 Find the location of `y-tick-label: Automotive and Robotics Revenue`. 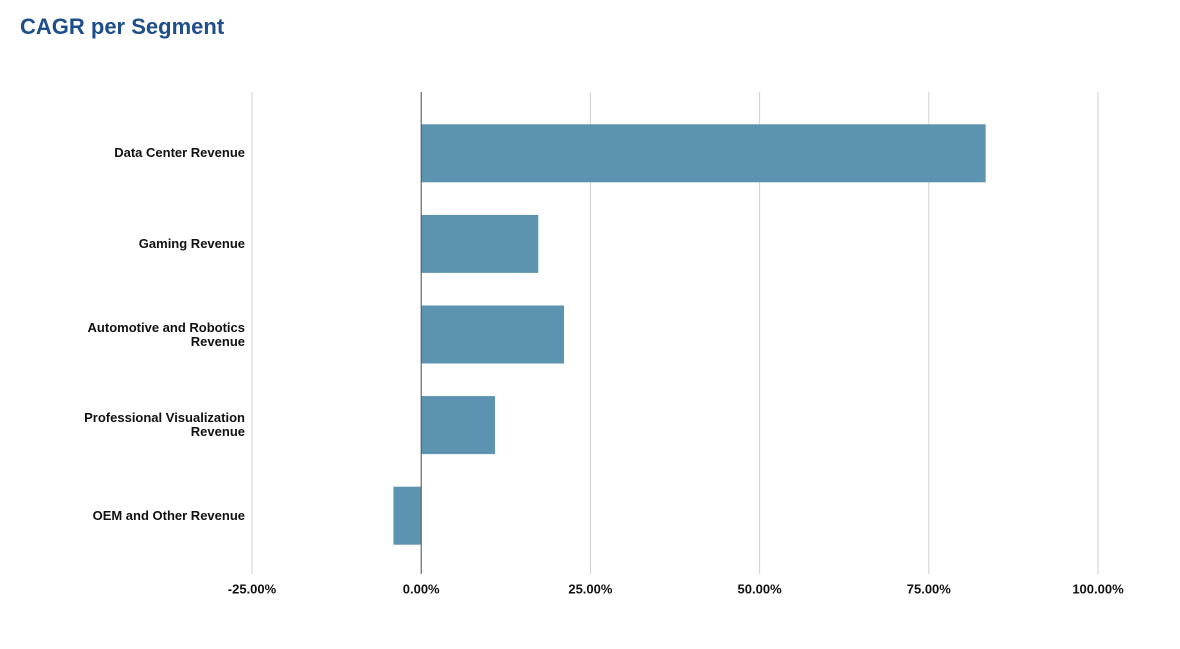

y-tick-label: Automotive and Robotics Revenue is located at coordinates (166, 334).